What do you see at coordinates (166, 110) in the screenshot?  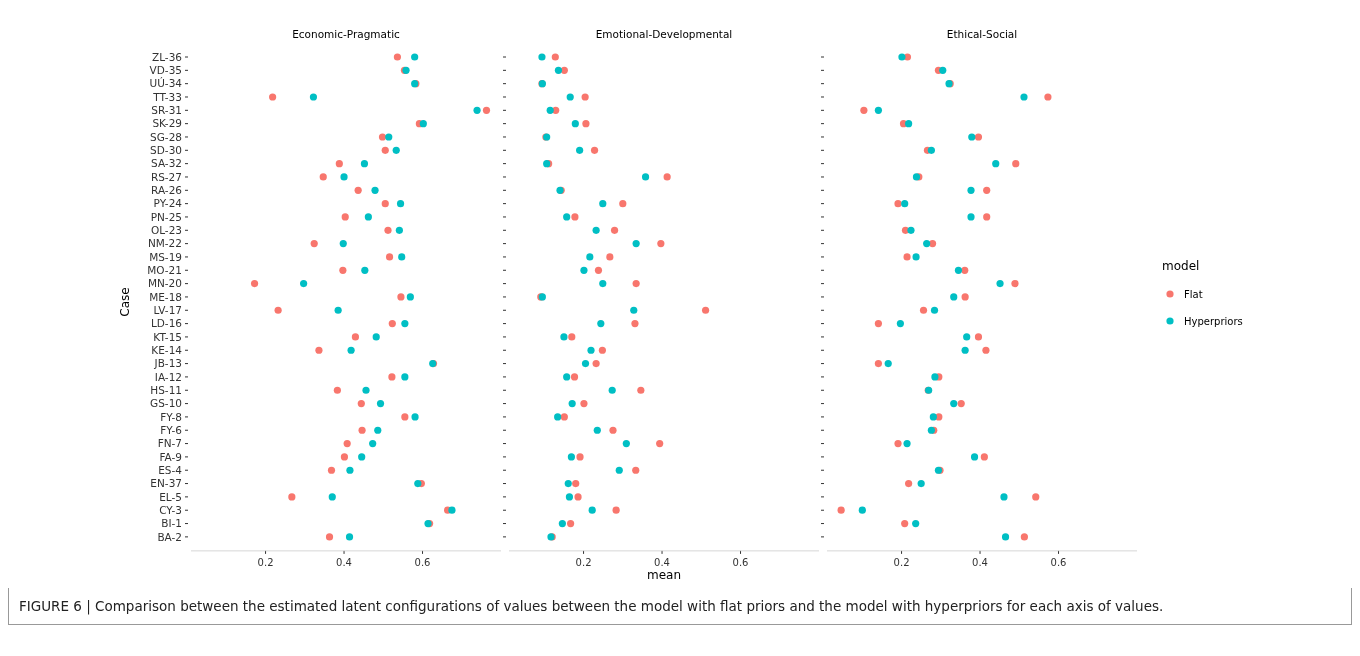 I see `y-tick-label: SR-31` at bounding box center [166, 110].